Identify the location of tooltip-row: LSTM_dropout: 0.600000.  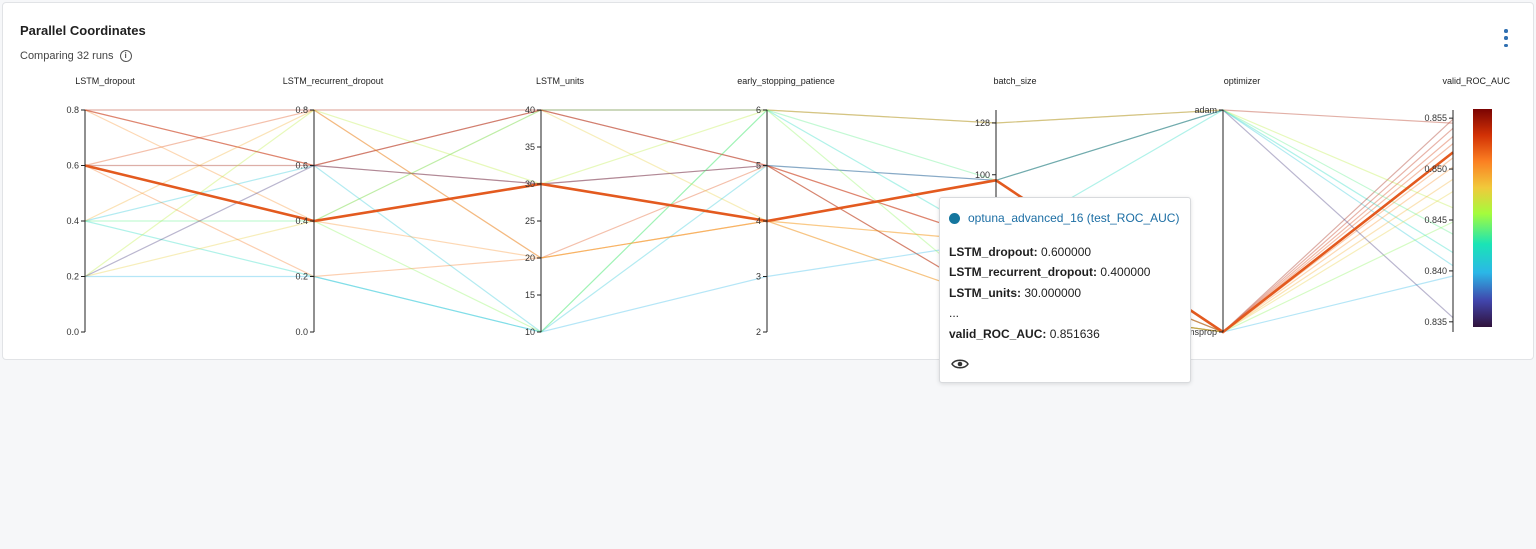
(1020, 252).